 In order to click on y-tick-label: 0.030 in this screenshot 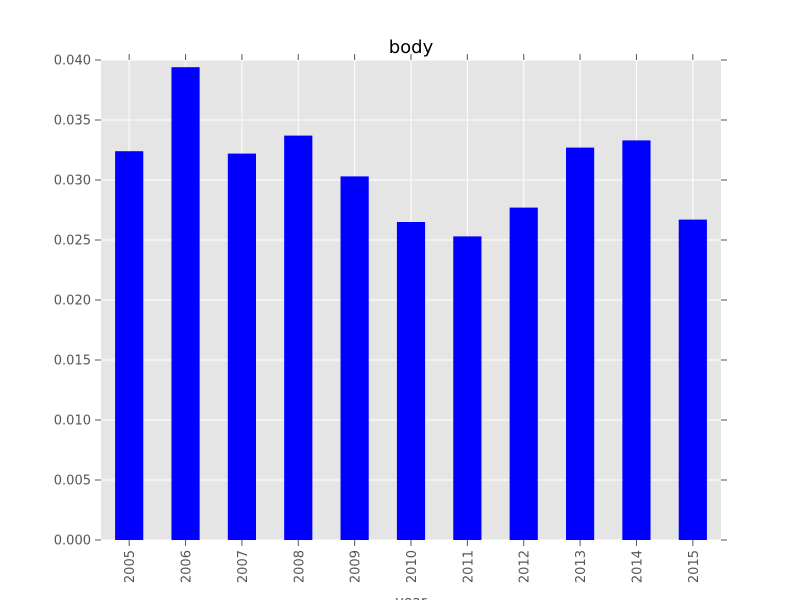, I will do `click(72, 181)`.